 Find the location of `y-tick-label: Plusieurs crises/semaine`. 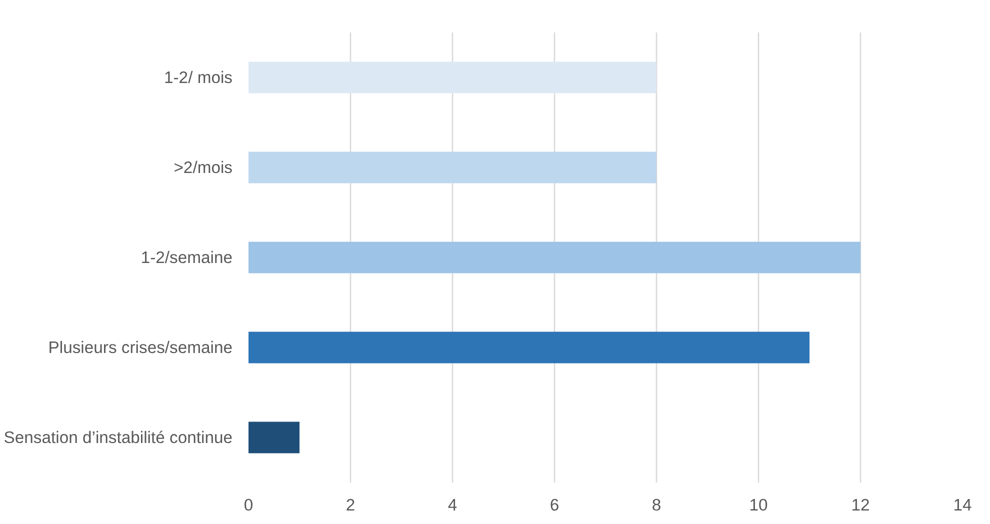

y-tick-label: Plusieurs crises/semaine is located at coordinates (140, 347).